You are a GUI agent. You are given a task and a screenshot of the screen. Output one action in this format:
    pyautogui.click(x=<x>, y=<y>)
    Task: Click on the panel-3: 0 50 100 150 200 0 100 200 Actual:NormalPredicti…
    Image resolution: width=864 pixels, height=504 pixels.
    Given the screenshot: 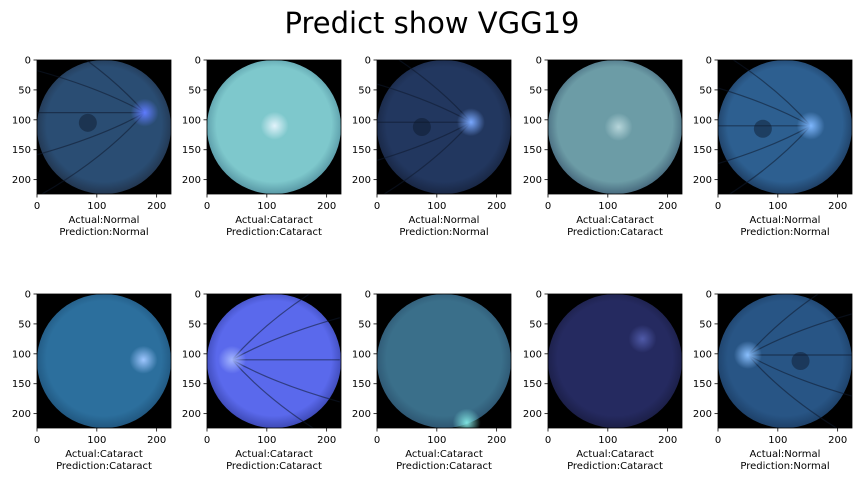 What is the action you would take?
    pyautogui.click(x=432, y=147)
    